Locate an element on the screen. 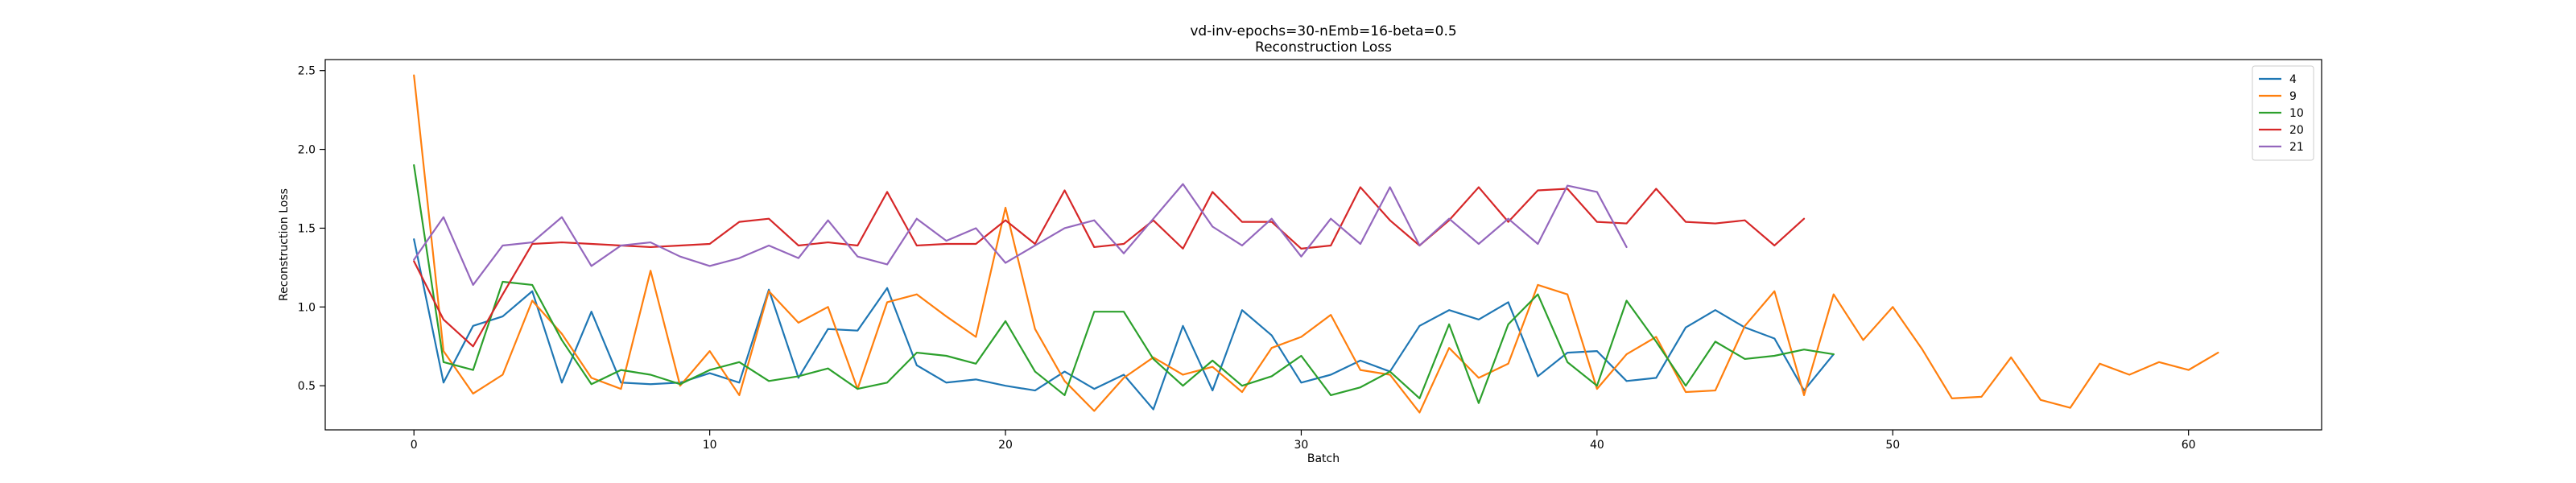 The width and height of the screenshot is (2576, 483). x-tick-label: 0 is located at coordinates (414, 445).